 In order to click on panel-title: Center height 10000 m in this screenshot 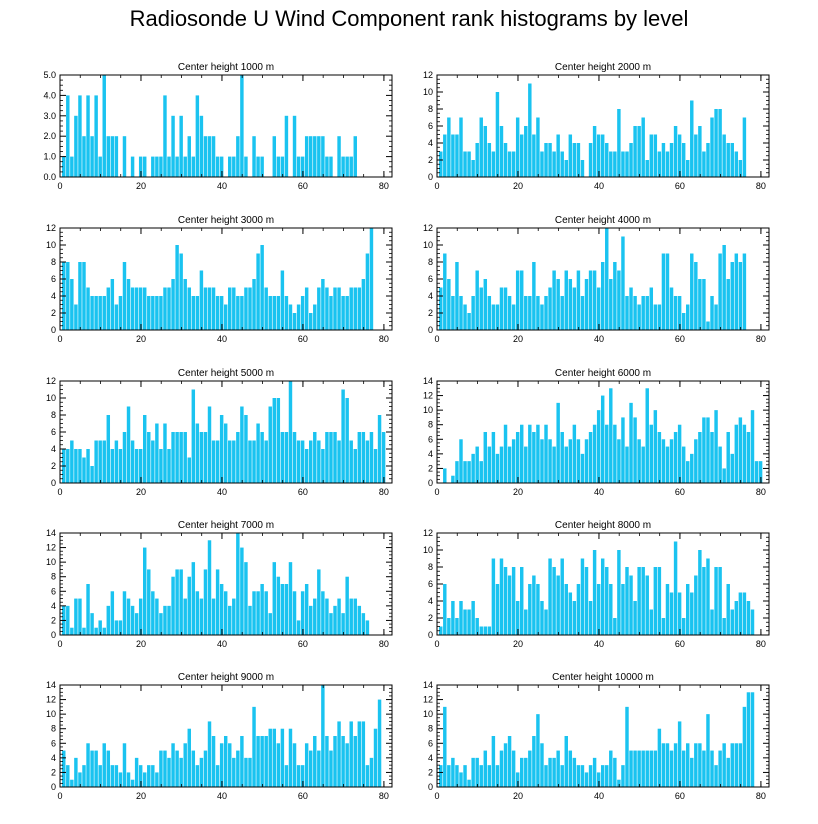, I will do `click(603, 677)`.